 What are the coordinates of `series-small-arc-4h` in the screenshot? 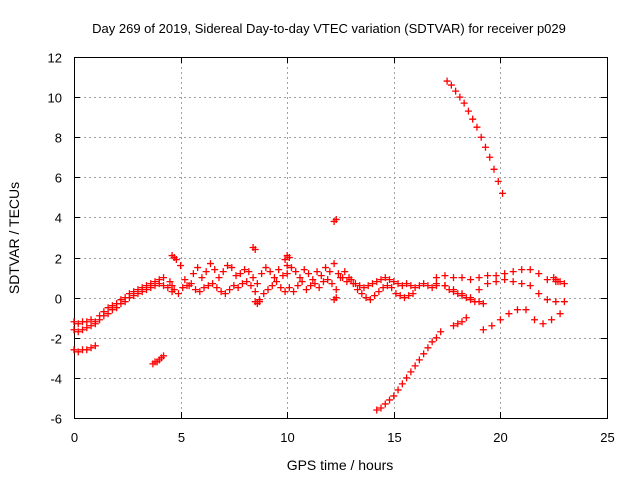 It's located at (158, 360).